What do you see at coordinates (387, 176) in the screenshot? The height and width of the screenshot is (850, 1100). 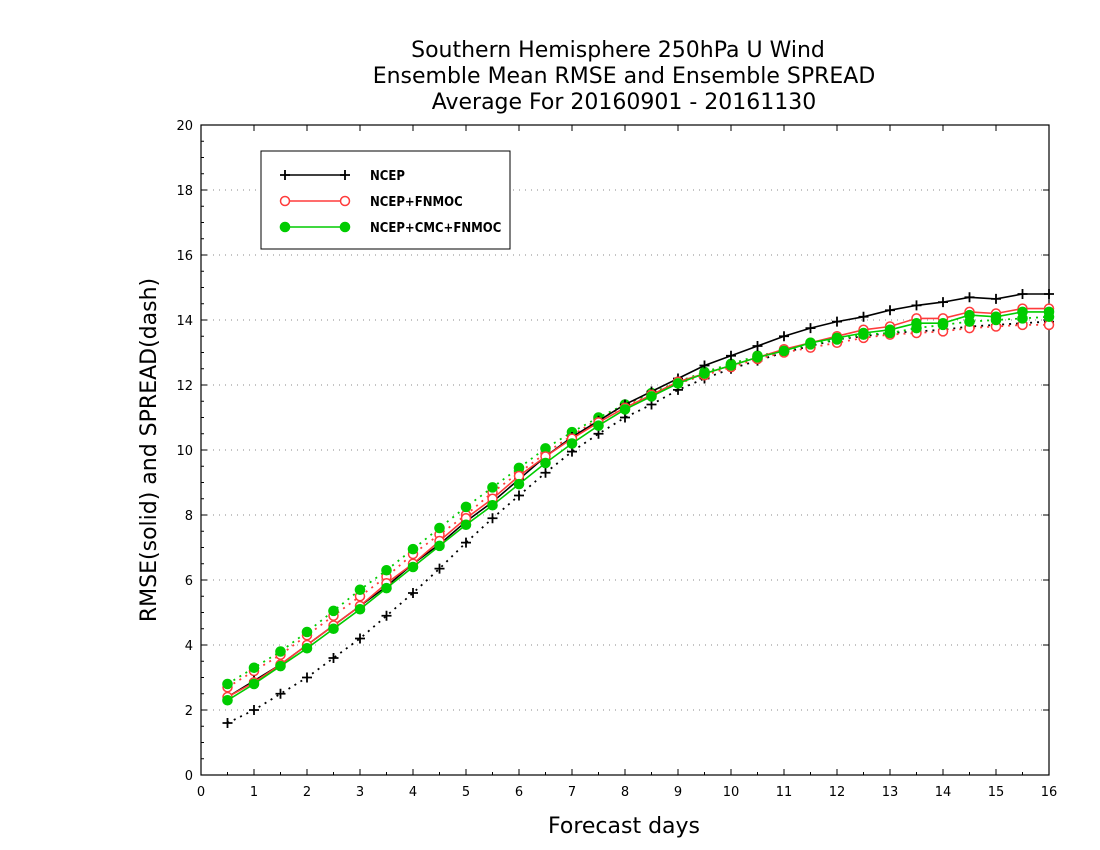 I see `legend-label-0: NCEP` at bounding box center [387, 176].